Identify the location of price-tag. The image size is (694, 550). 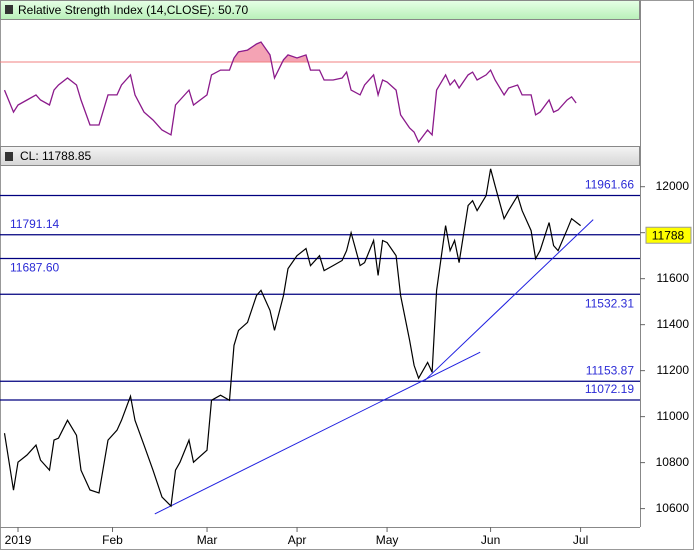
(668, 235).